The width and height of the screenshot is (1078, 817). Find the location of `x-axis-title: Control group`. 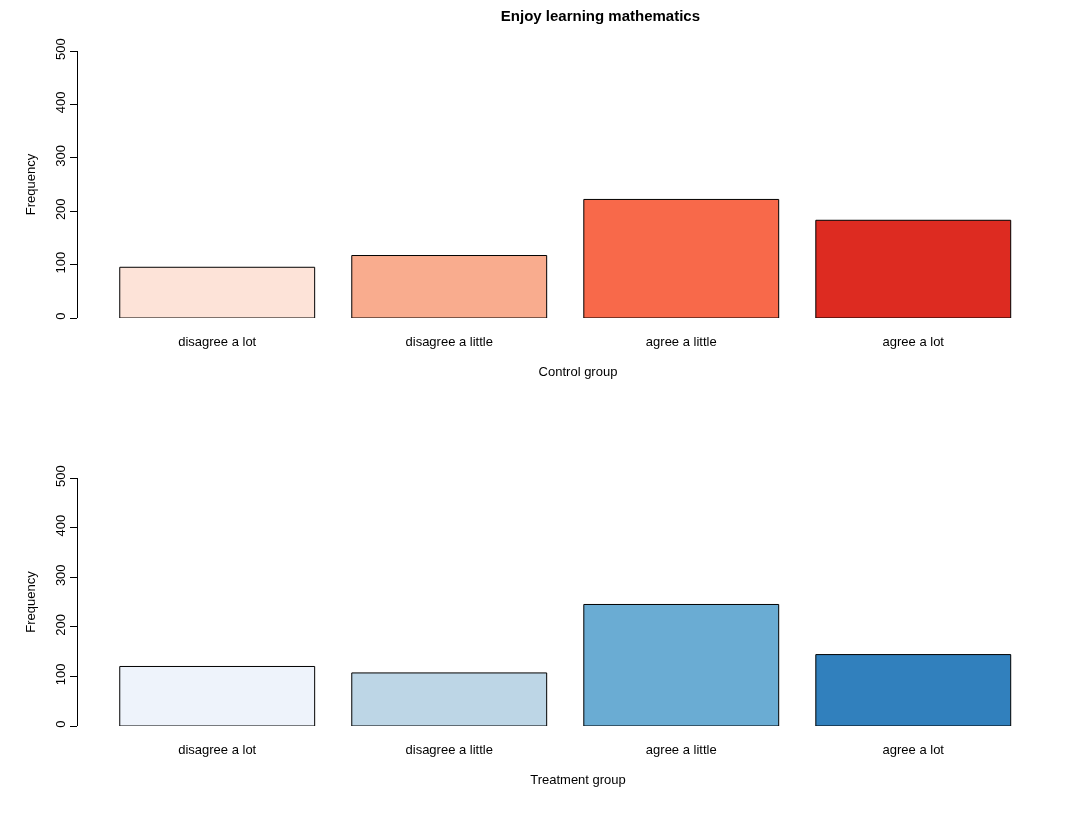

x-axis-title: Control group is located at coordinates (578, 371).